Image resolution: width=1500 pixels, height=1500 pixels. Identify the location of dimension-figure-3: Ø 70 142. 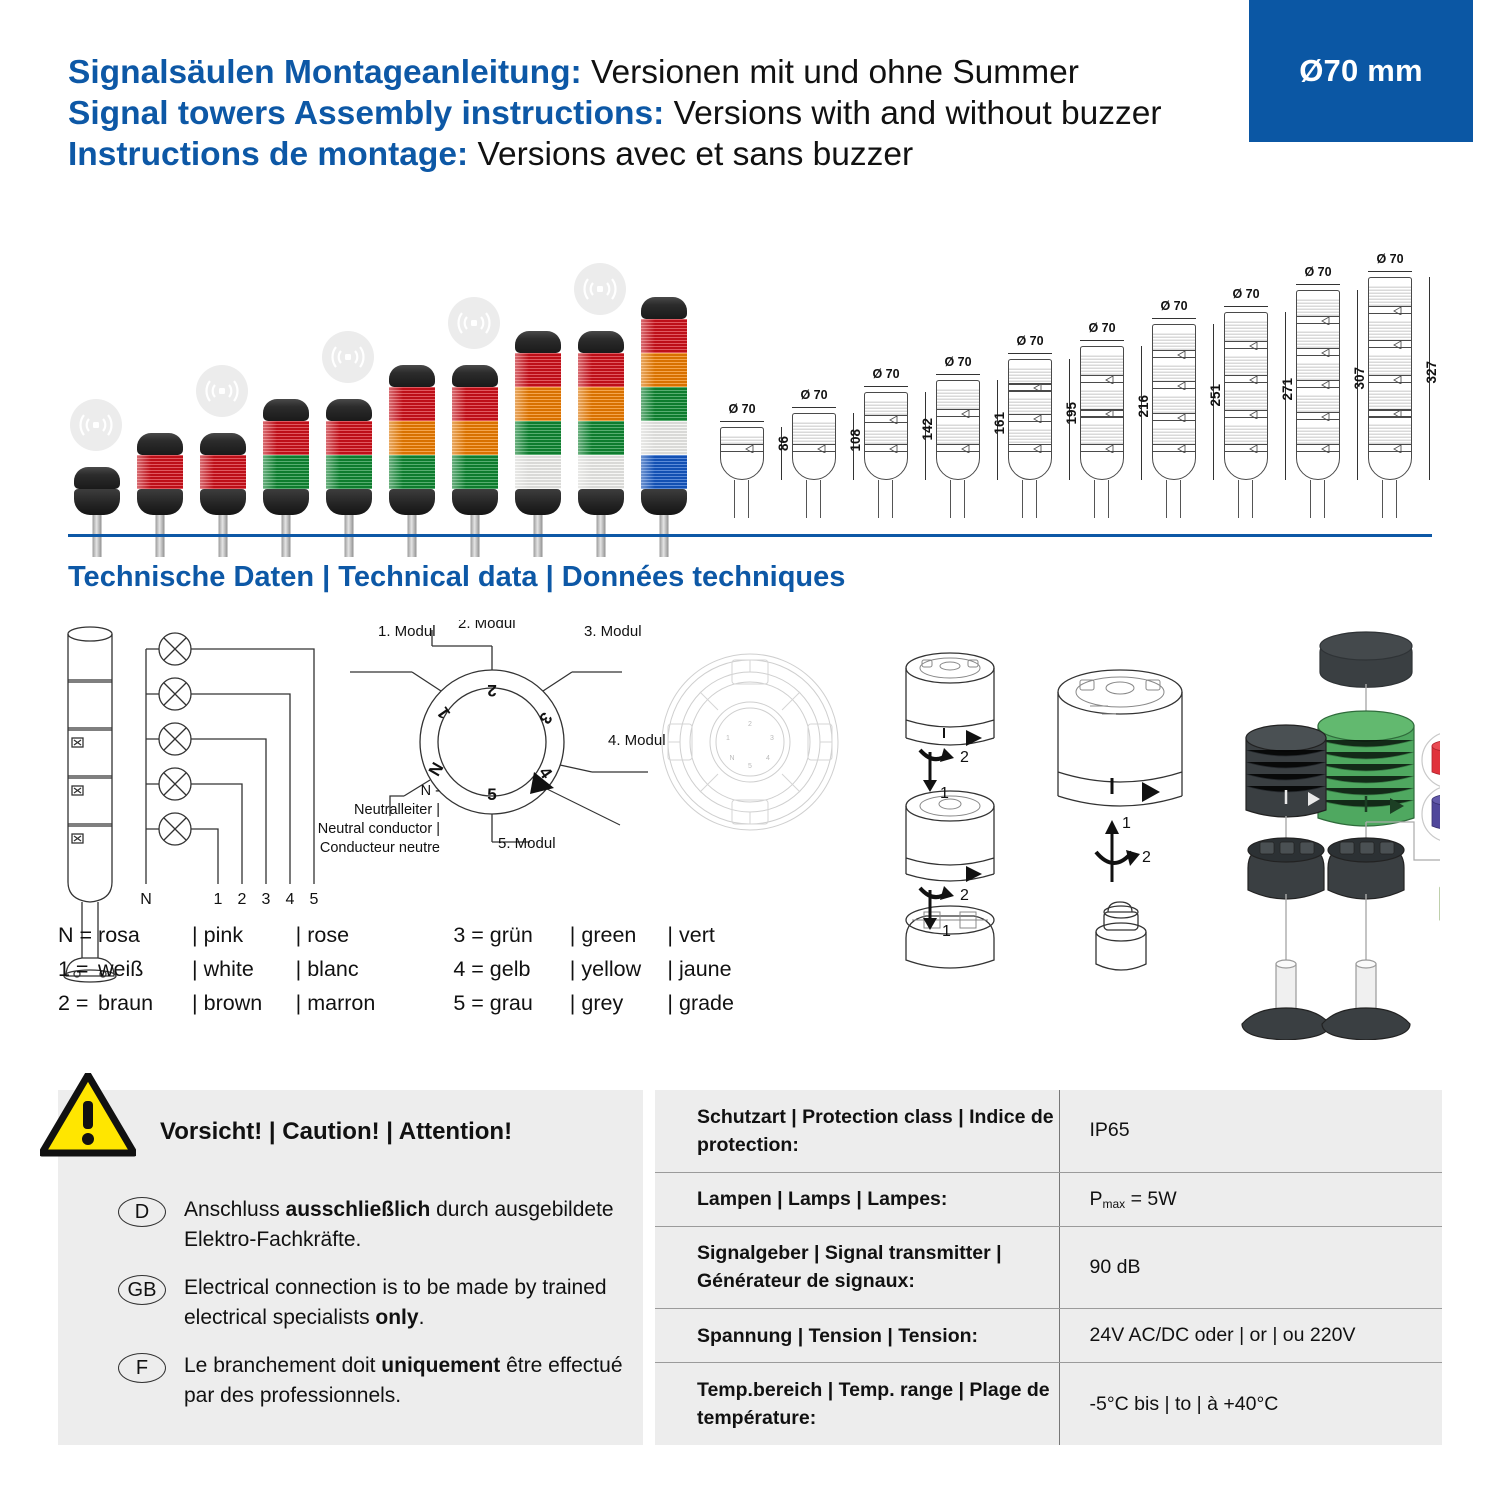
(899, 442).